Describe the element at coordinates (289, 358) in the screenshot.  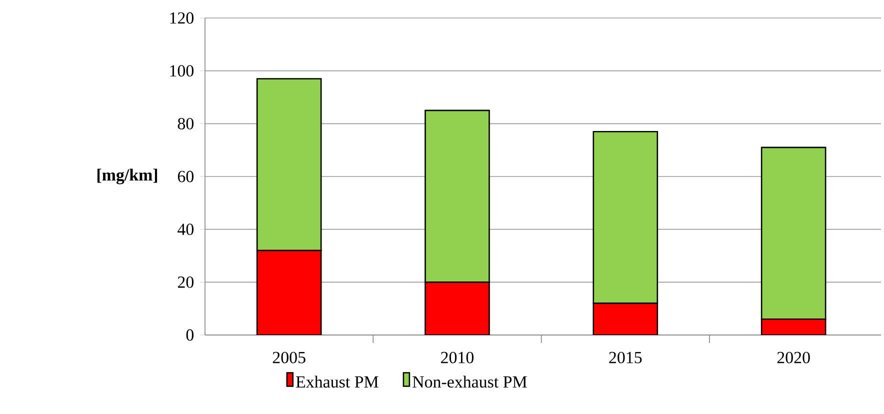
I see `x-tick-label: 2005` at that location.